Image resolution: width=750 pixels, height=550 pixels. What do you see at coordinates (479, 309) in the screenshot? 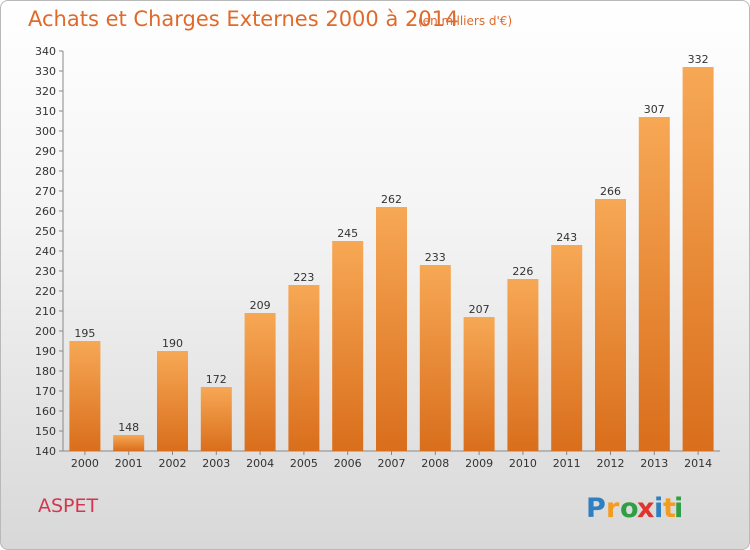
I see `bar-value-label: 207` at bounding box center [479, 309].